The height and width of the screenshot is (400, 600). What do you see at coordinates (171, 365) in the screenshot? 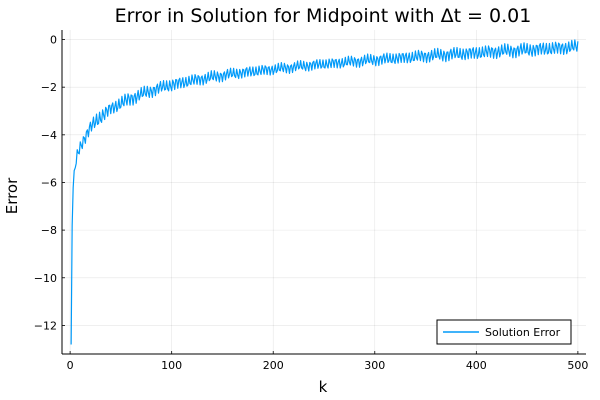
I see `x-tick-label: 100` at bounding box center [171, 365].